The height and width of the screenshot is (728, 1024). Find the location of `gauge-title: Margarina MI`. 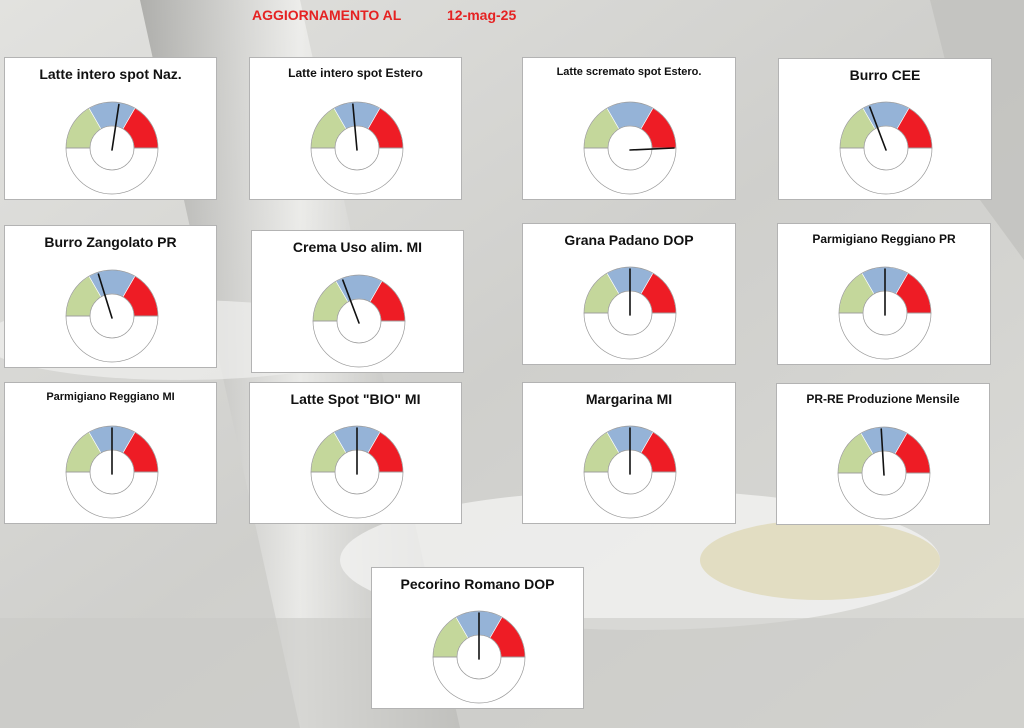

gauge-title: Margarina MI is located at coordinates (629, 399).